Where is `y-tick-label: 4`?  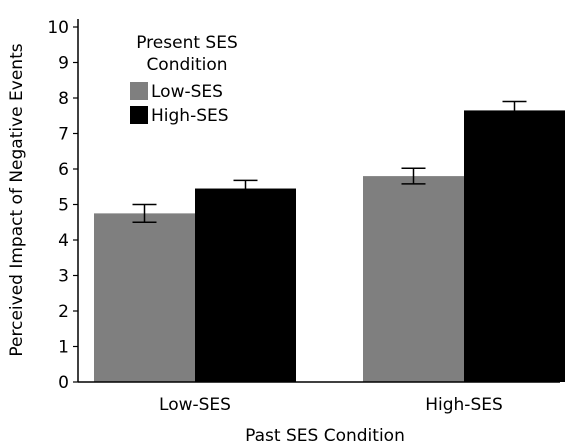
y-tick-label: 4 is located at coordinates (63, 241).